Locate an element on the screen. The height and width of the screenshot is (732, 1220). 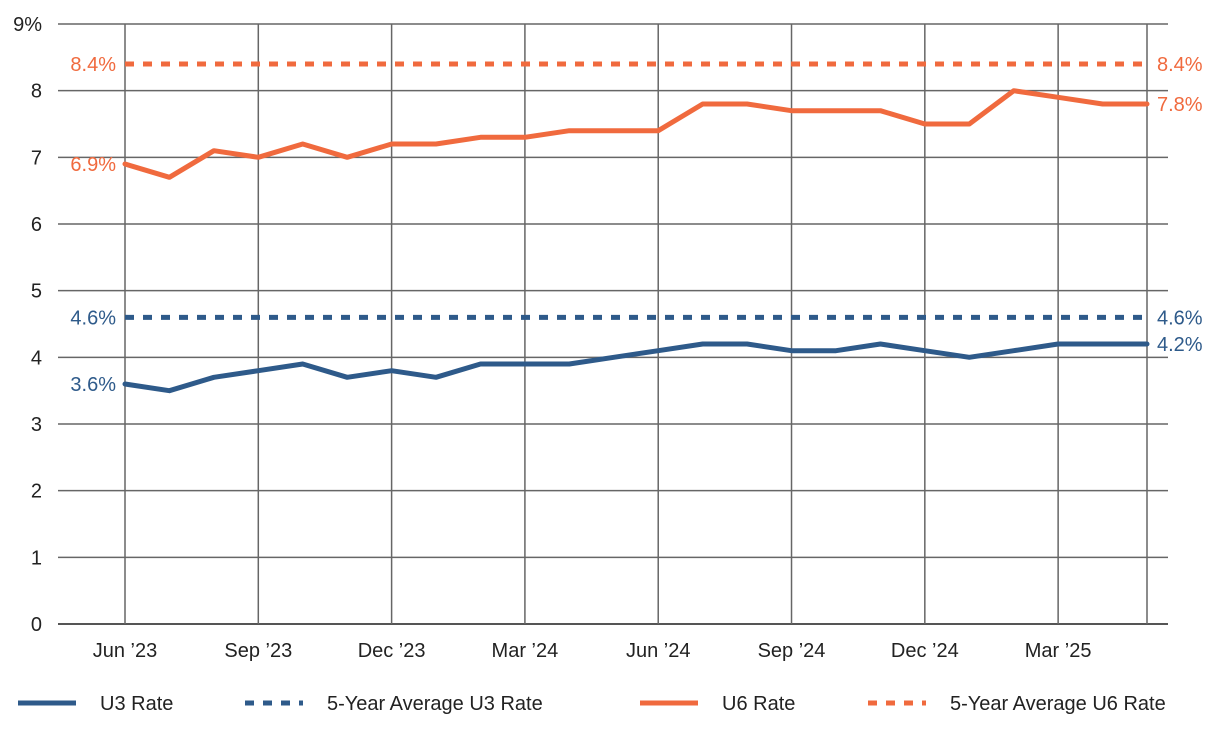
y-tick-label: 3 is located at coordinates (36, 425).